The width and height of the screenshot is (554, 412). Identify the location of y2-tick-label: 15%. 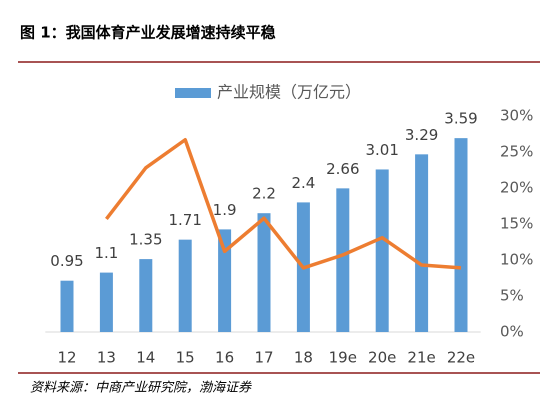
(516, 224).